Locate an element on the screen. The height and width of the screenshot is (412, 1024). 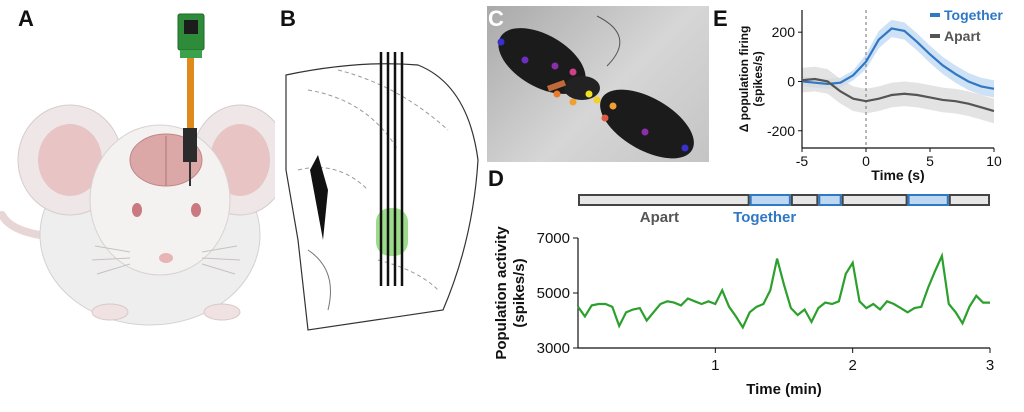
panel-label-d: D is located at coordinates (496, 178).